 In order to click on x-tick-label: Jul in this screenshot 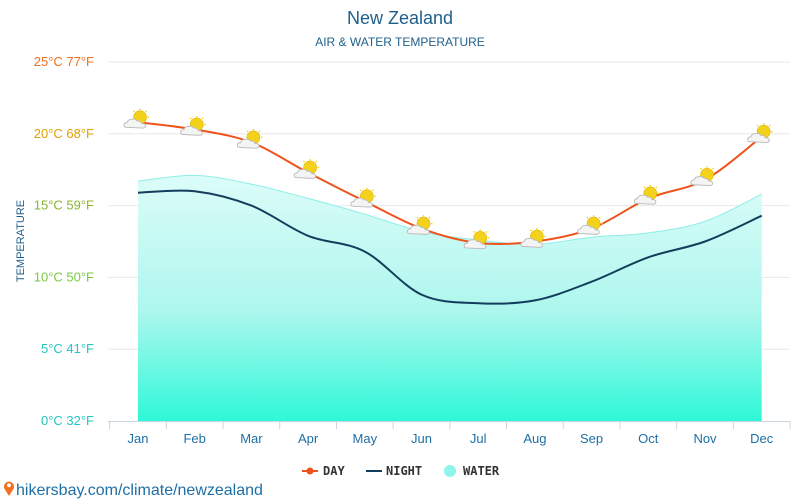, I will do `click(478, 438)`.